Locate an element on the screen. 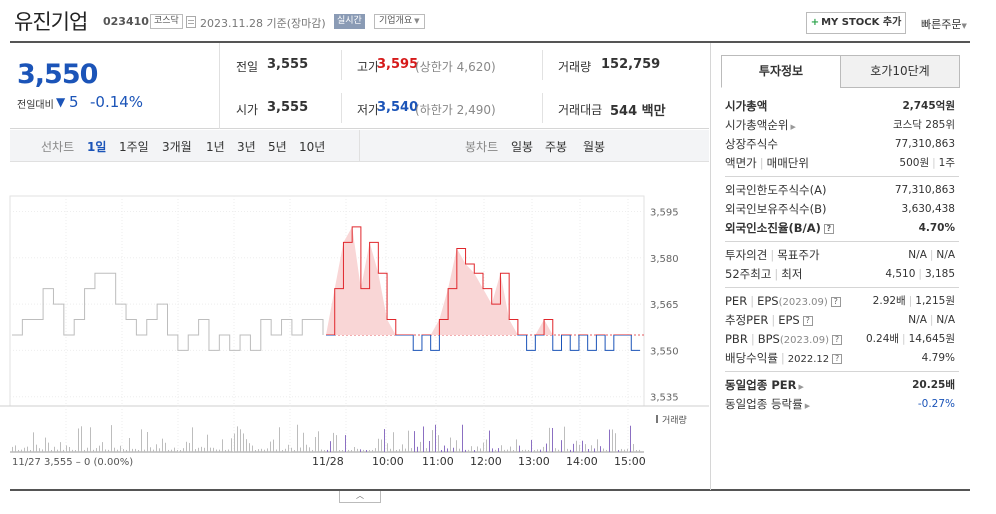  foreign-ratio-label: 외국인소진율(B/A) is located at coordinates (773, 228).